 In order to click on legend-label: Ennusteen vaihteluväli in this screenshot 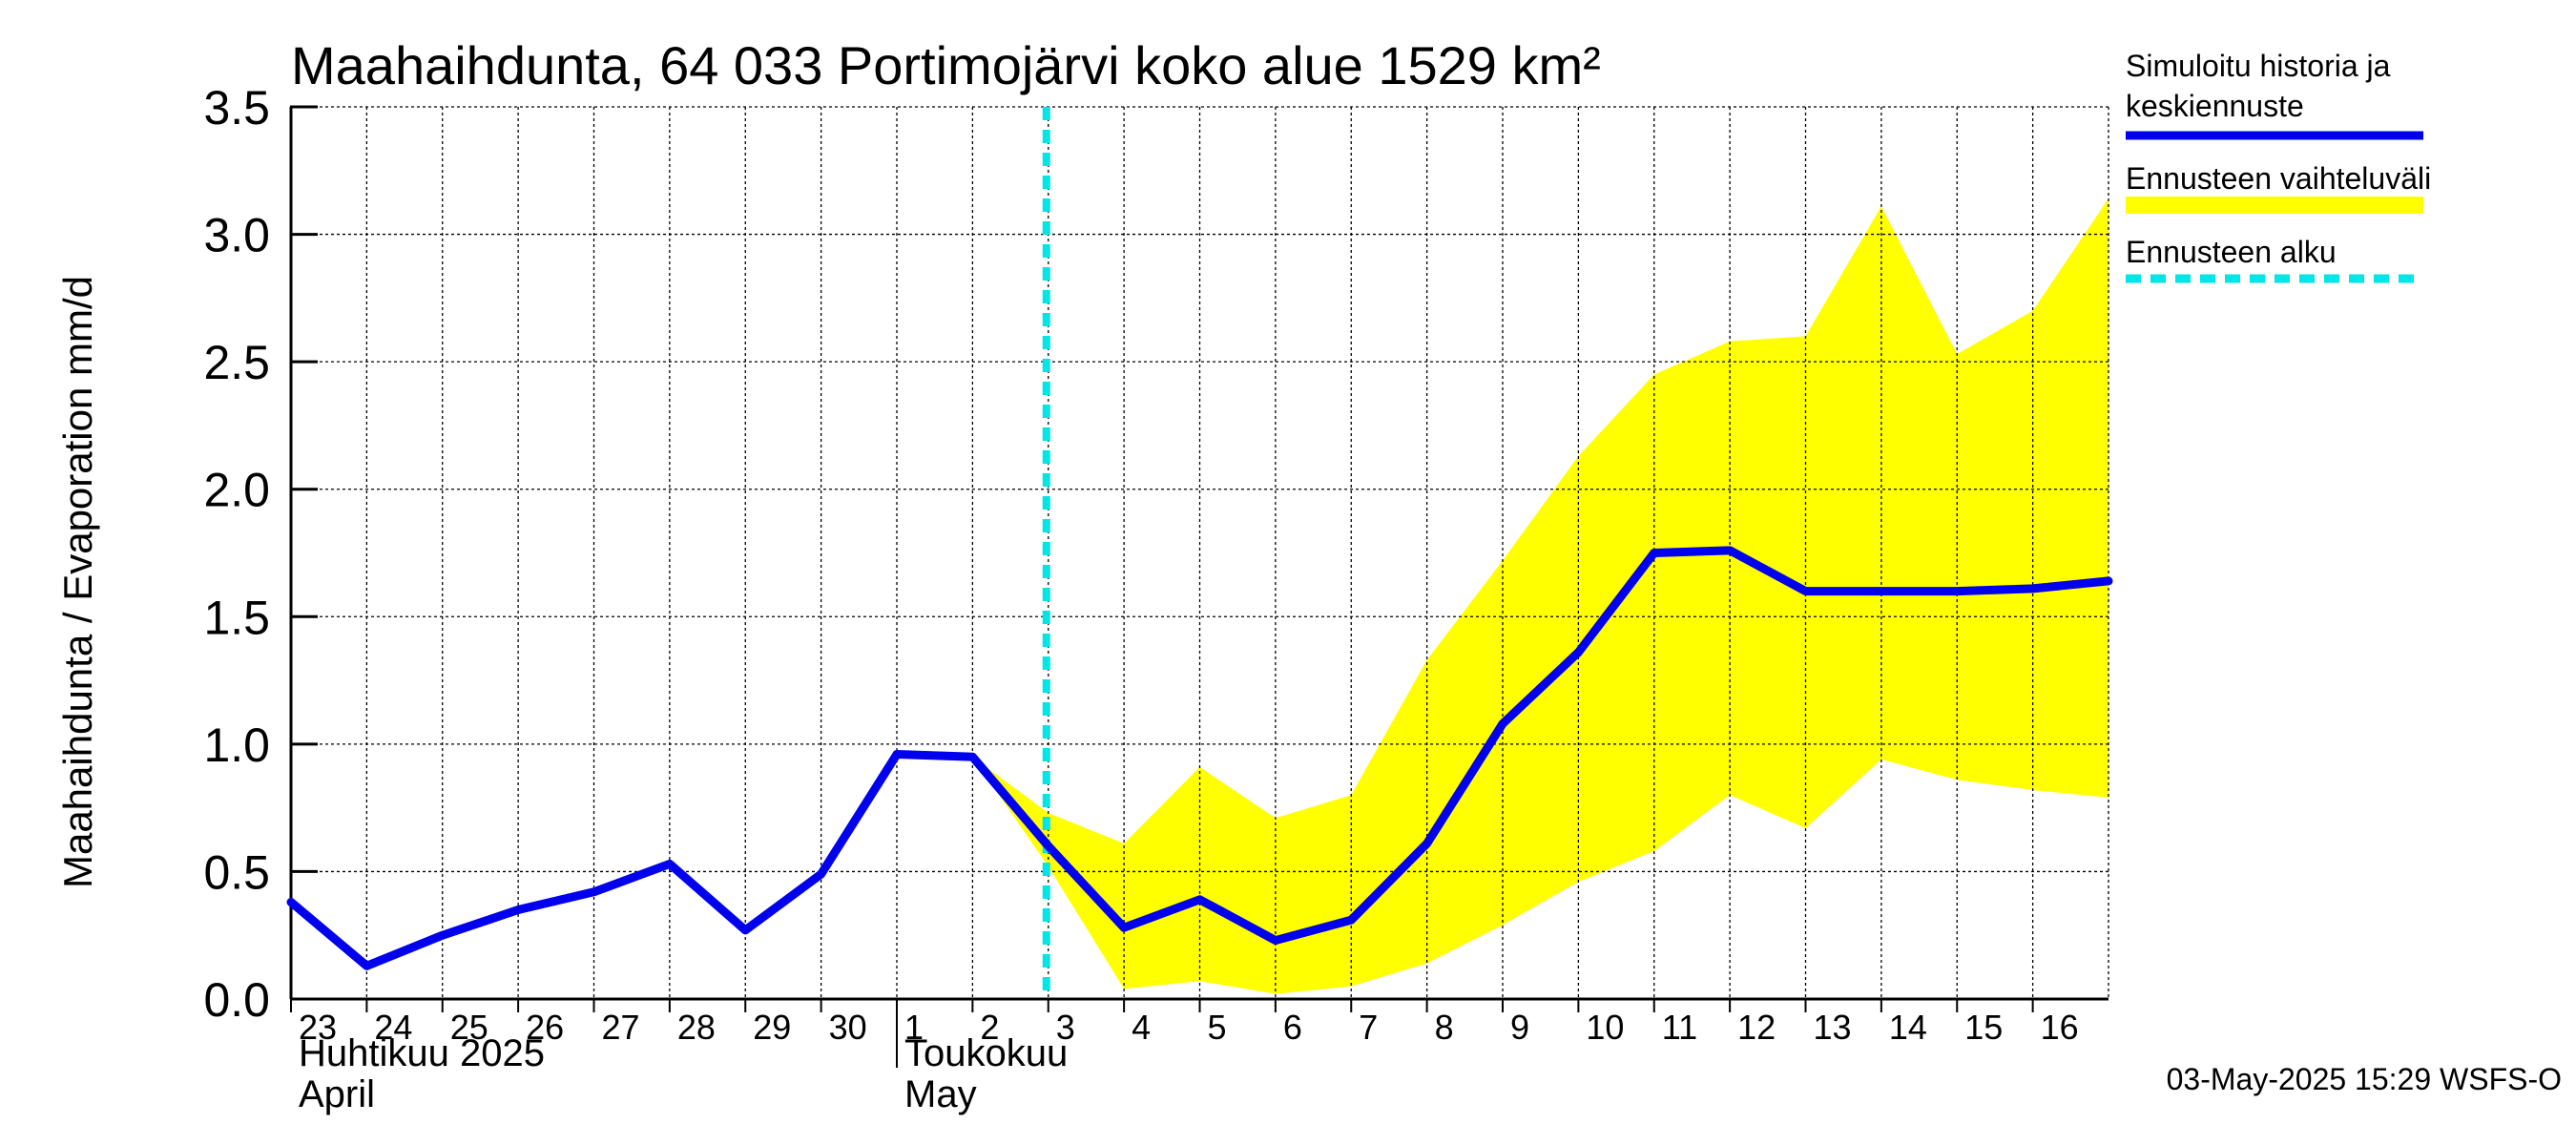, I will do `click(2278, 179)`.